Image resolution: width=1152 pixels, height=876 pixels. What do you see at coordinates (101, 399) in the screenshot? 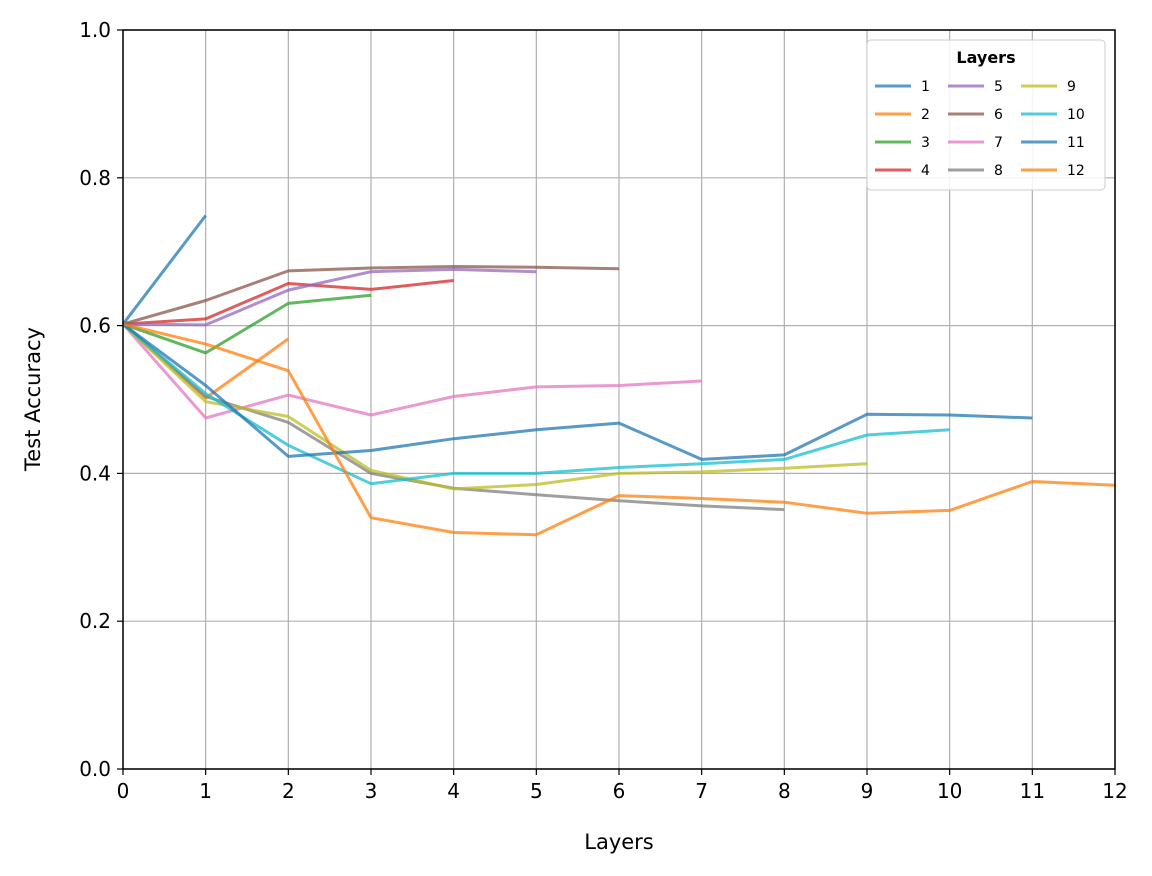
I see `y-axis-ticks: 0.0 0.2 0.4 0.6 0.8 1.0` at bounding box center [101, 399].